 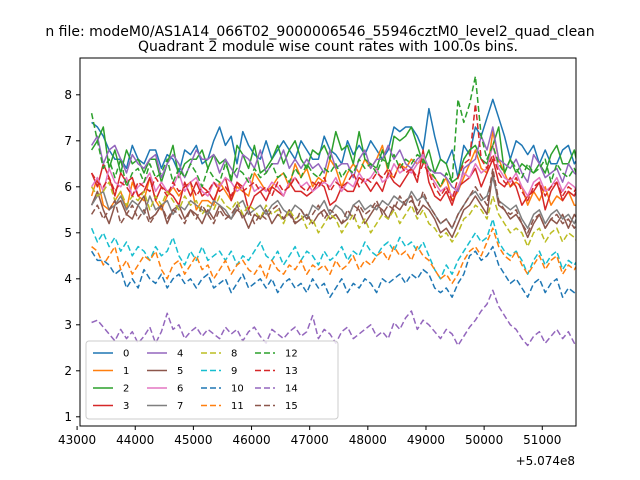 I want to click on x-tick-label: 48000, so click(x=368, y=440).